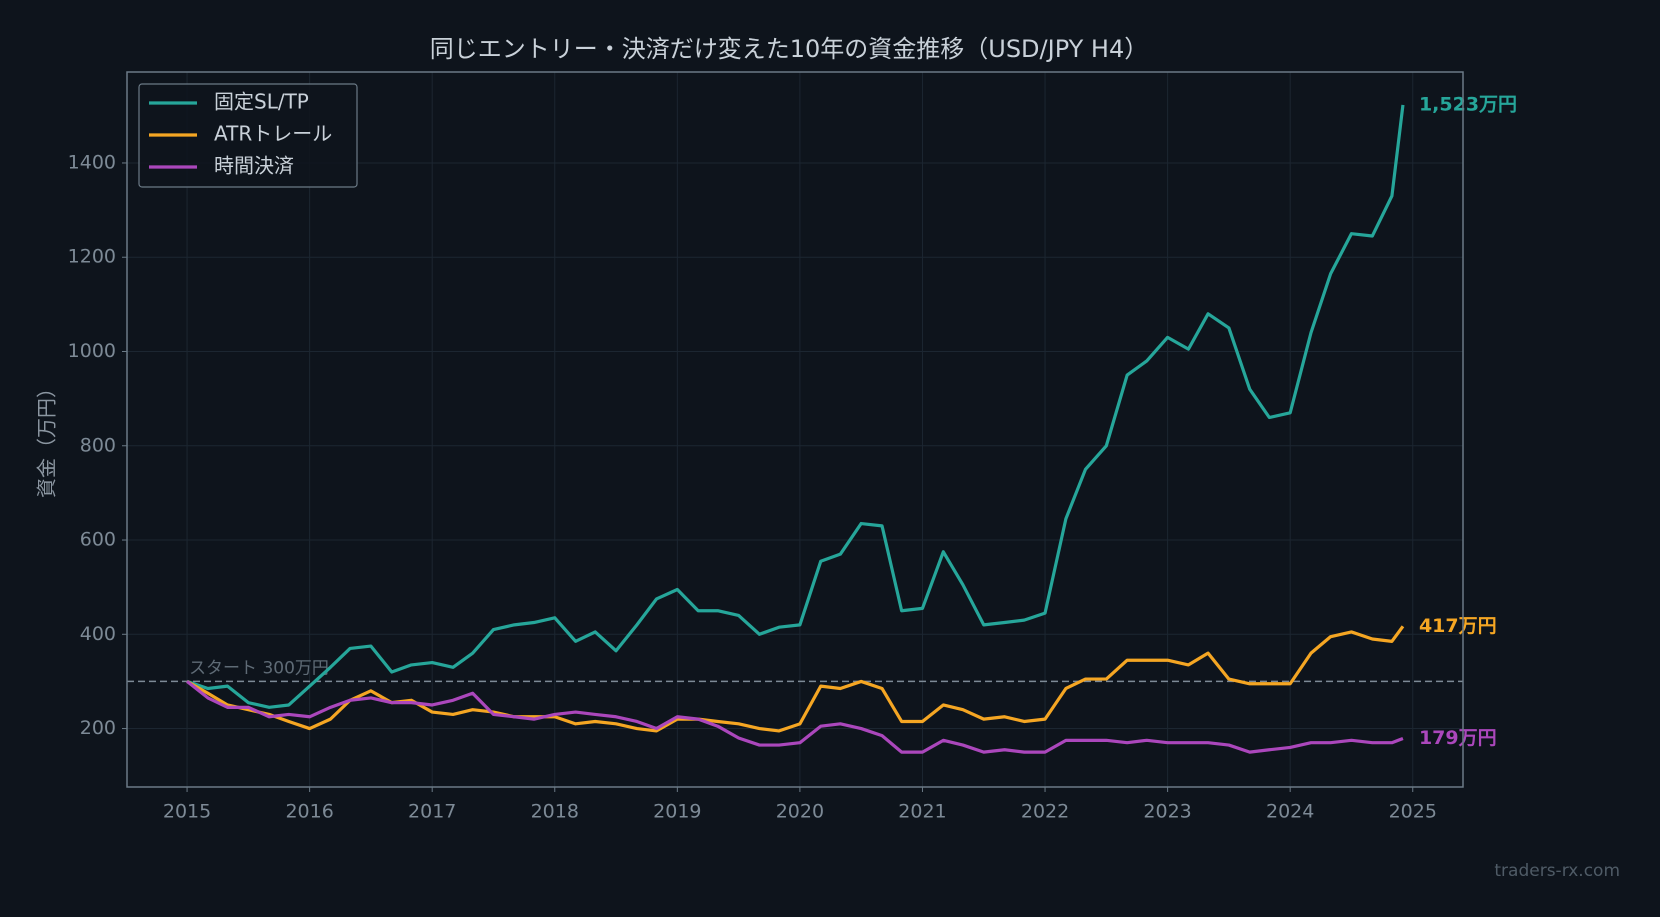 This screenshot has height=917, width=1660. What do you see at coordinates (1413, 812) in the screenshot?
I see `x-tick-label: 2025` at bounding box center [1413, 812].